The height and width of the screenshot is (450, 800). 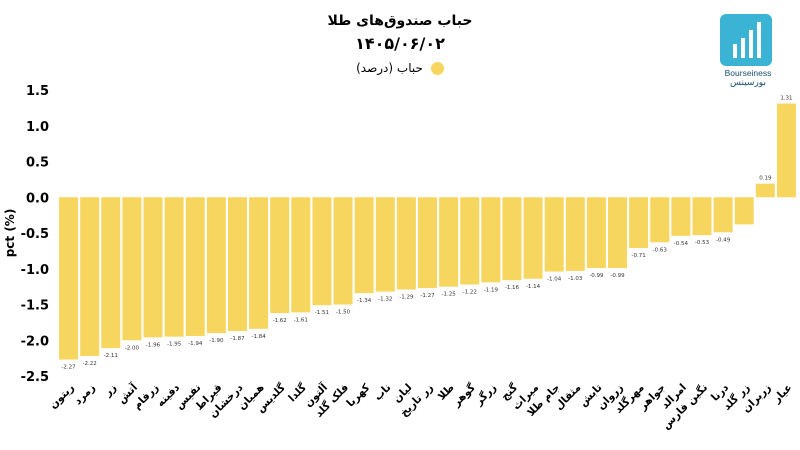 What do you see at coordinates (470, 292) in the screenshot?
I see `data-label: -1.22` at bounding box center [470, 292].